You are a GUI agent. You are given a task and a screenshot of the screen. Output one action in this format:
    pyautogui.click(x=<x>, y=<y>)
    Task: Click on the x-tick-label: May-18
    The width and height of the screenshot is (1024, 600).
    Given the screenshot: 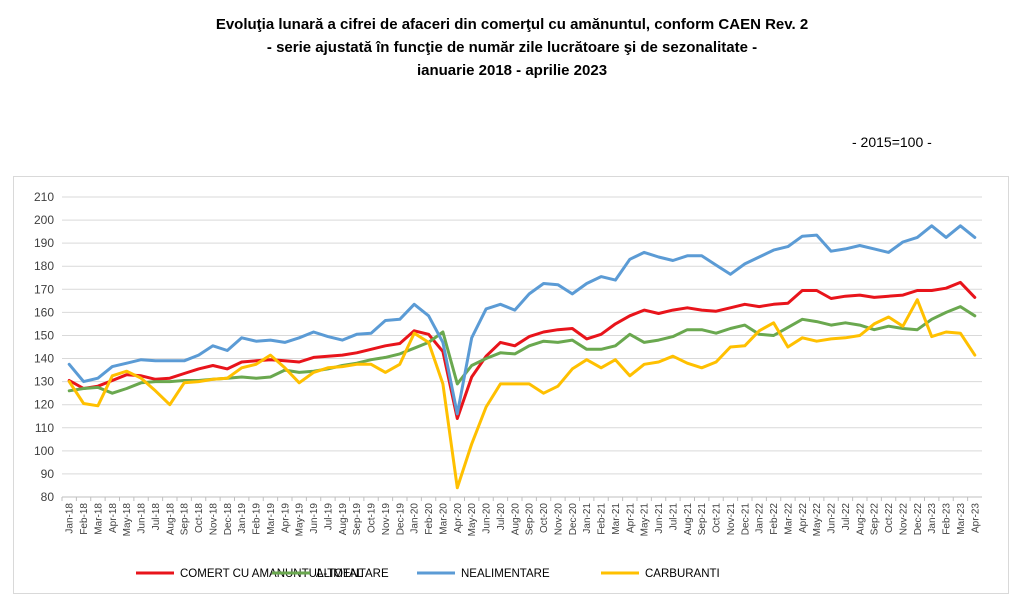 What is the action you would take?
    pyautogui.click(x=127, y=520)
    